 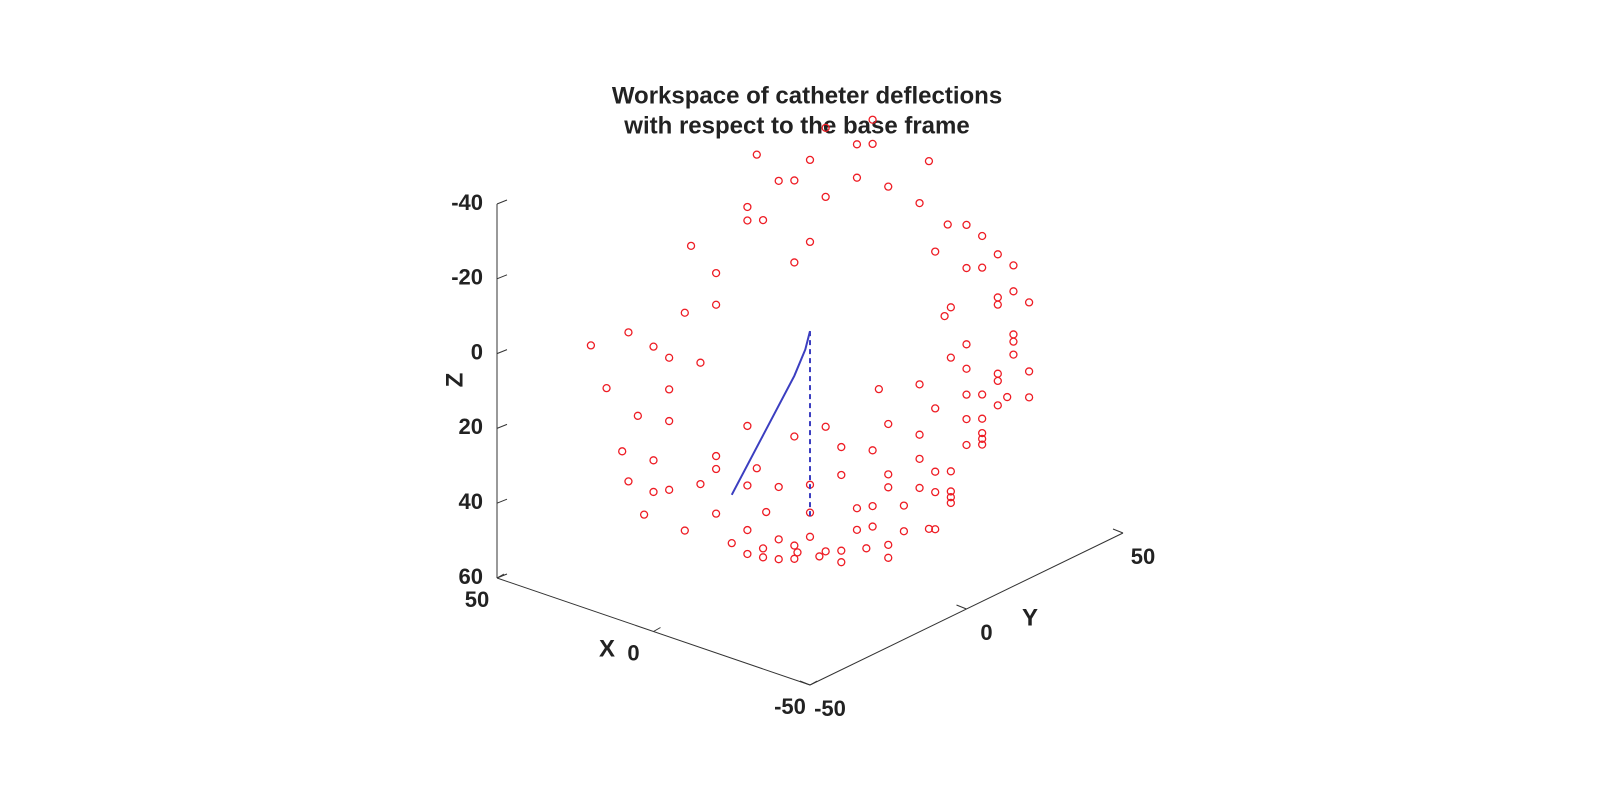 I want to click on x-tick, so click(x=813, y=683).